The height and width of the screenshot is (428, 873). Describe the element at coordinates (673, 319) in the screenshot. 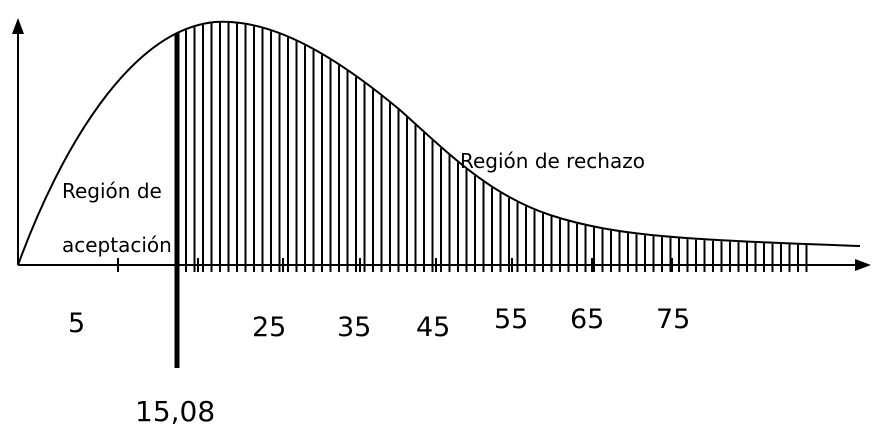

I see `tick-label: 75` at that location.